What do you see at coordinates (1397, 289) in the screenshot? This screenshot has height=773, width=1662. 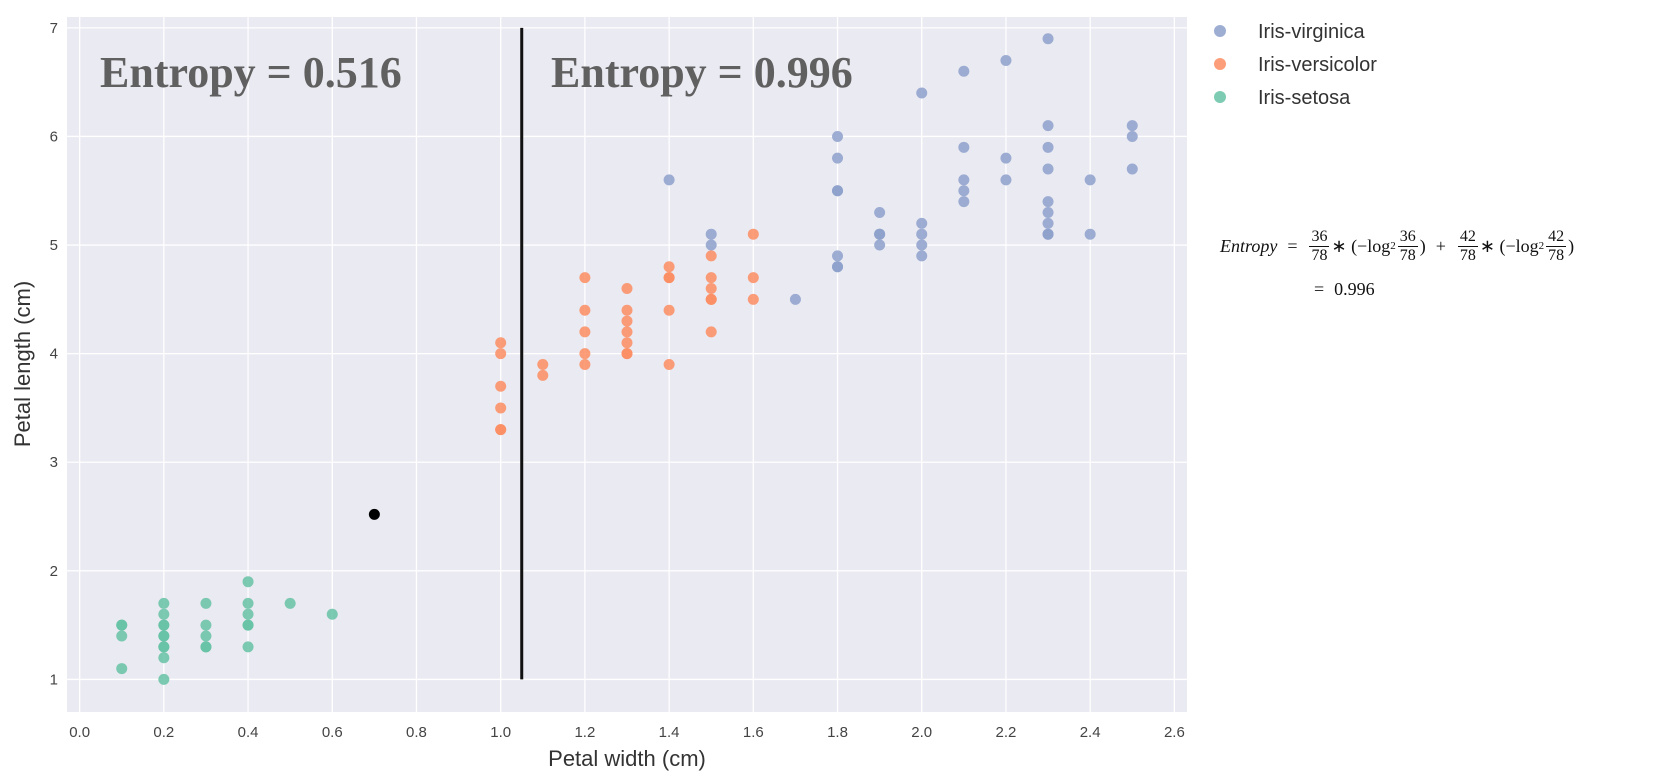 I see `formula-line-2: = 0.996` at bounding box center [1397, 289].